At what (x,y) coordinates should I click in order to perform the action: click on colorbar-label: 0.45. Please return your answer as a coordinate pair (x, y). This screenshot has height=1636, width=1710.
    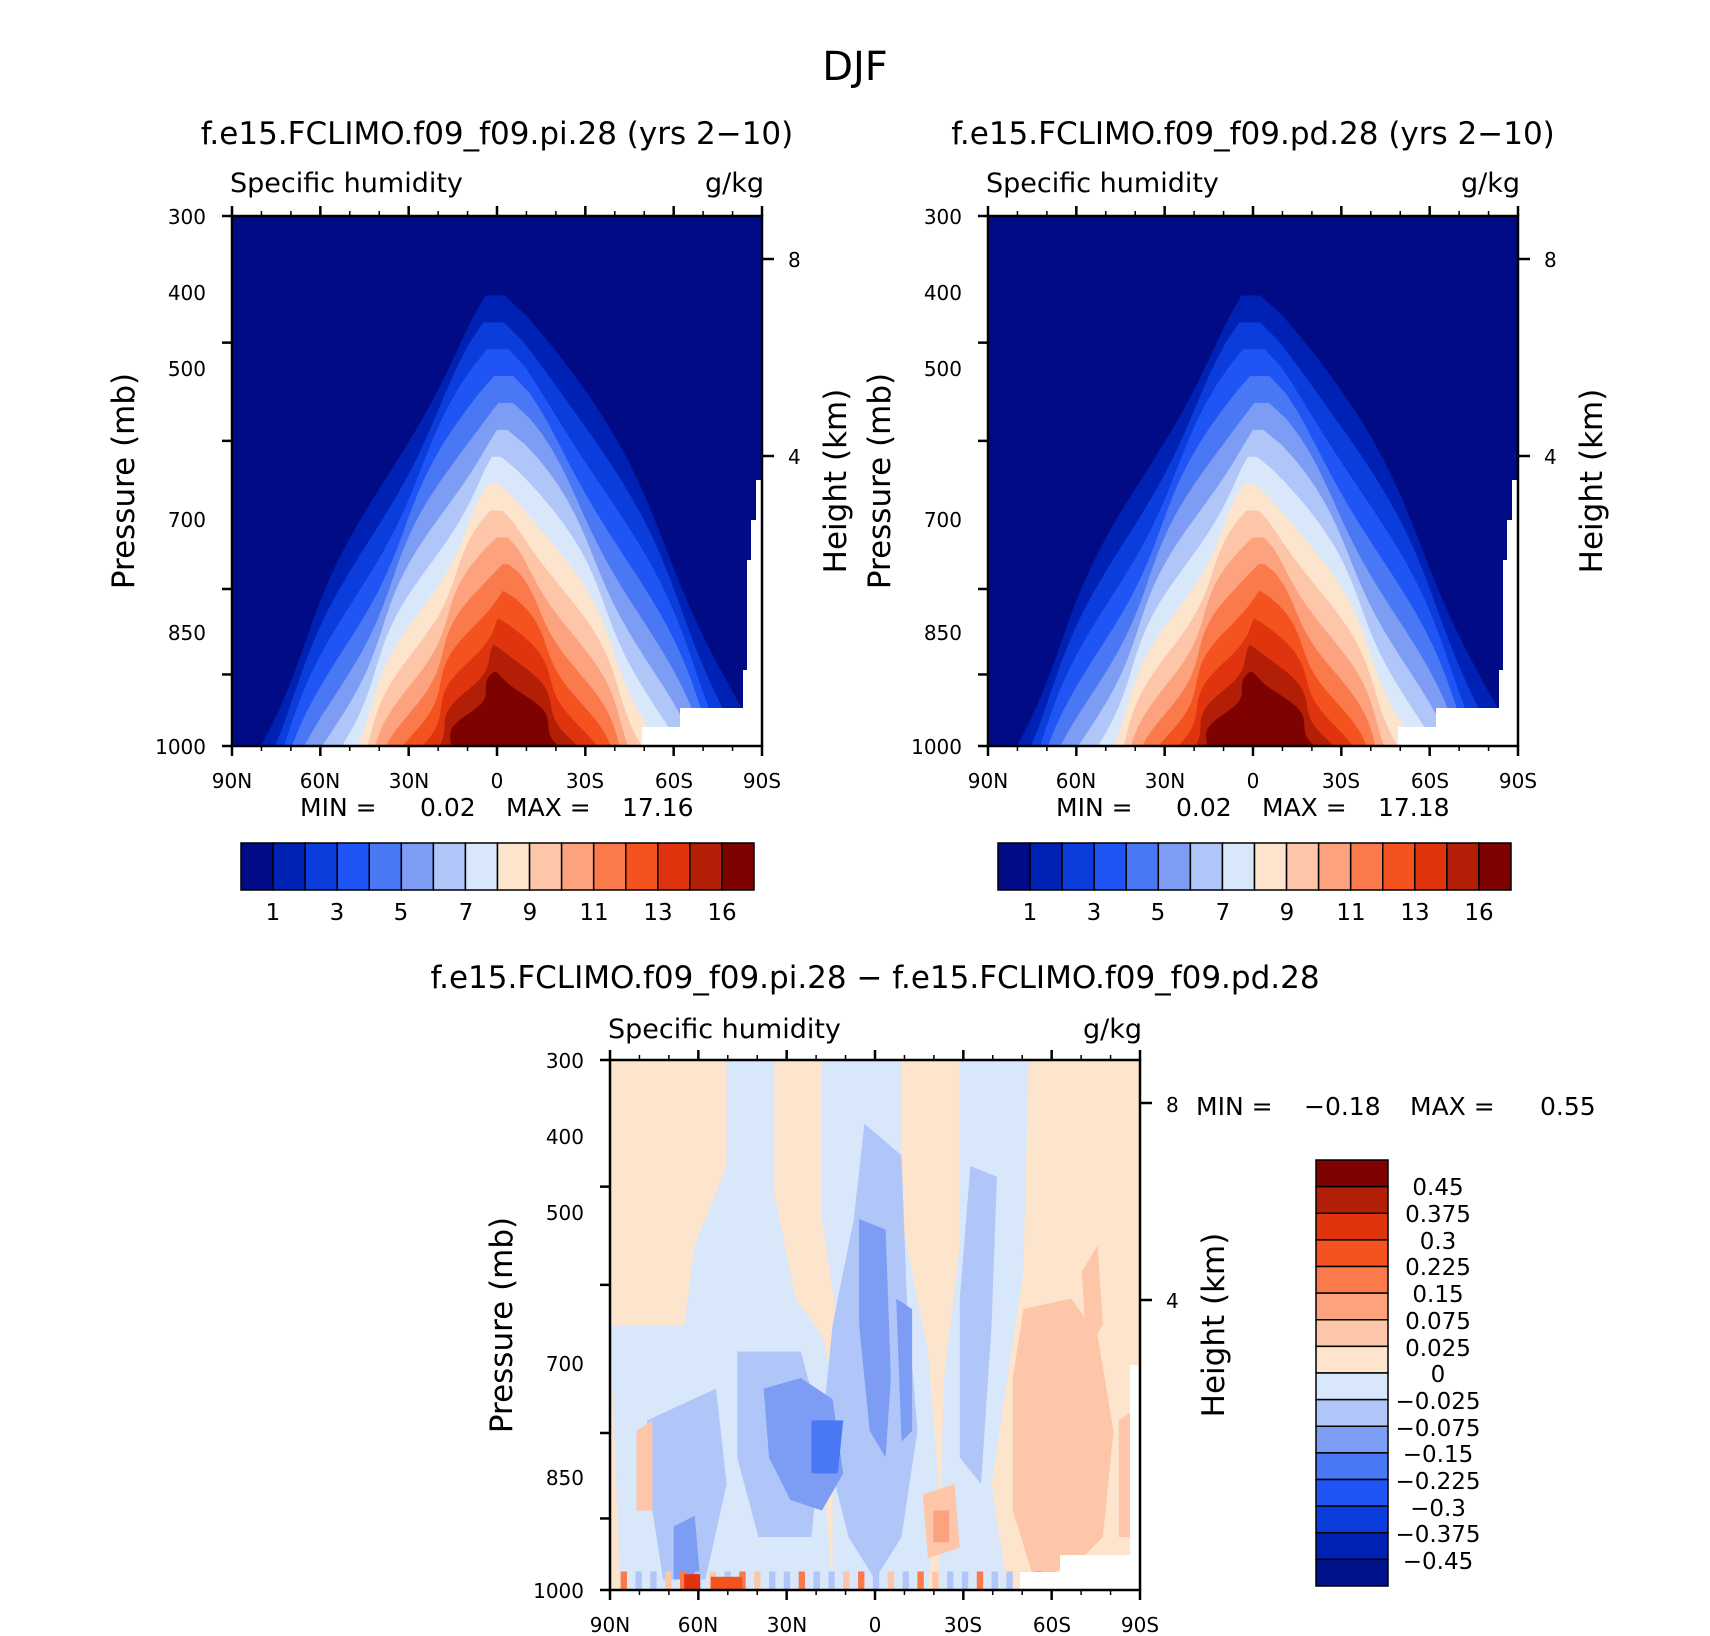
    Looking at the image, I should click on (1437, 1188).